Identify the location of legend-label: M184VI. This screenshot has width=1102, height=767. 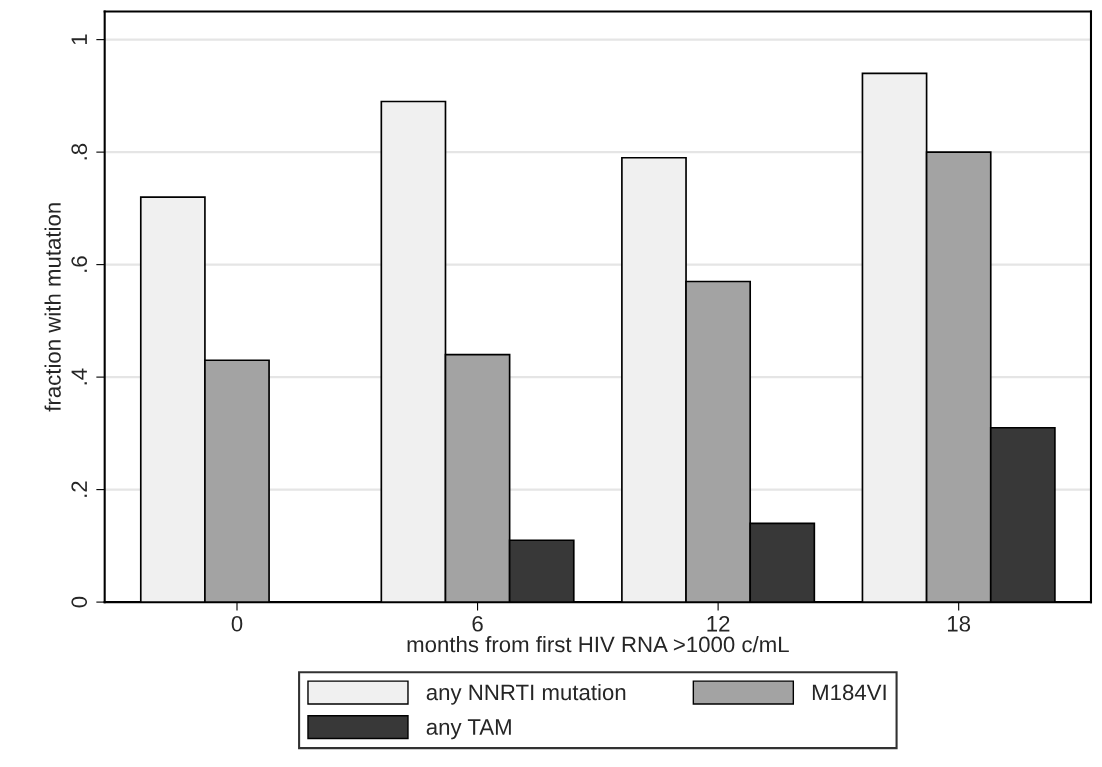
(849, 692).